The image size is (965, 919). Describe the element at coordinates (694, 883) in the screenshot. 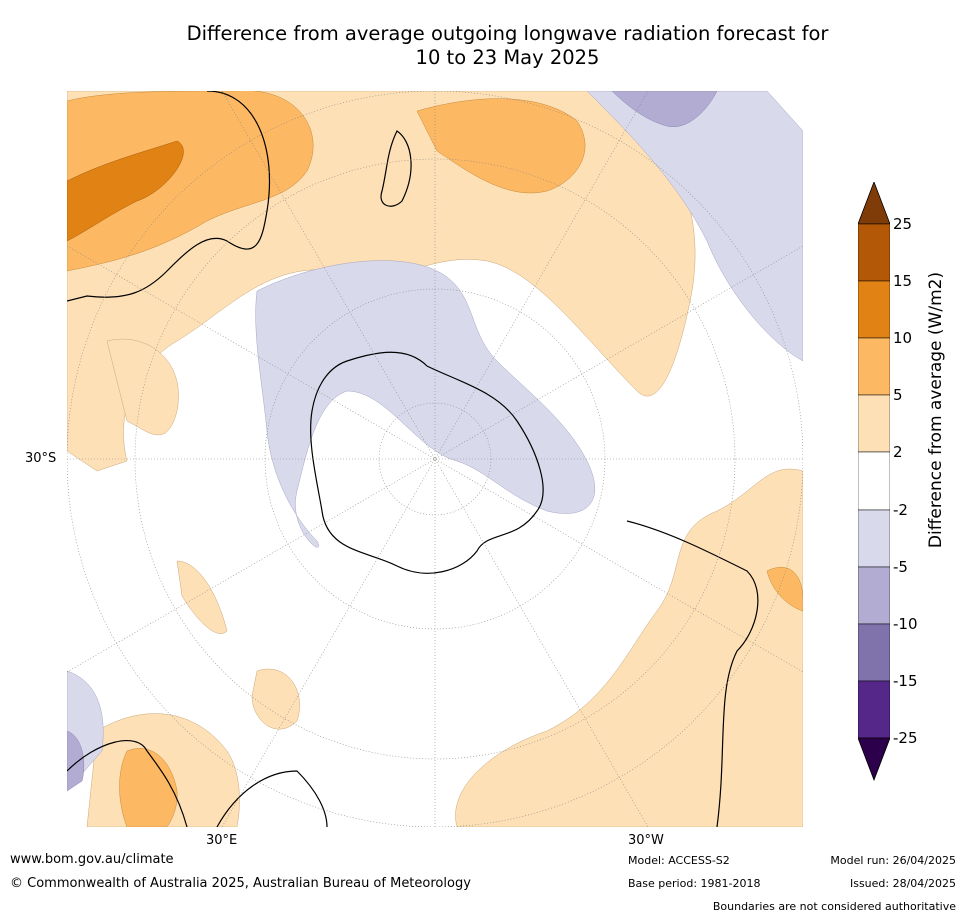

I see `footer-base-period: Base period: 1981-2018` at that location.